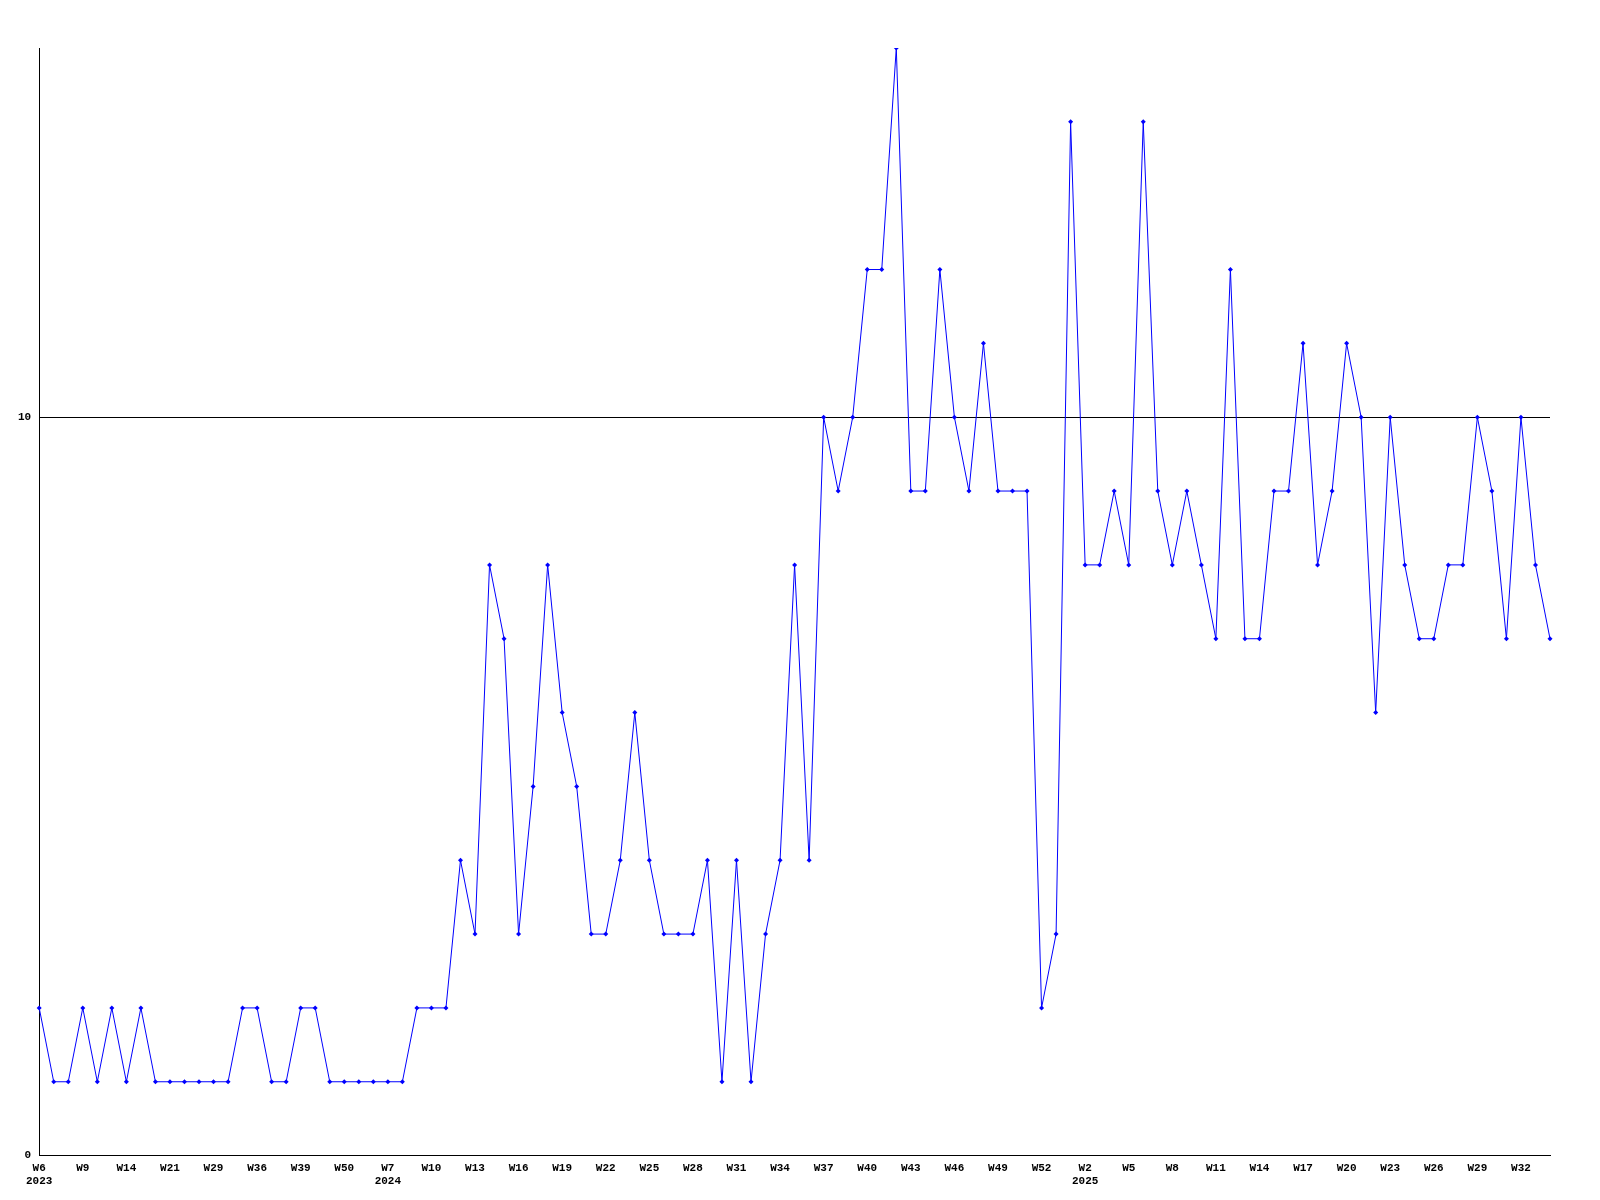 The width and height of the screenshot is (1600, 1200). I want to click on x-tick-label: W19, so click(562, 1167).